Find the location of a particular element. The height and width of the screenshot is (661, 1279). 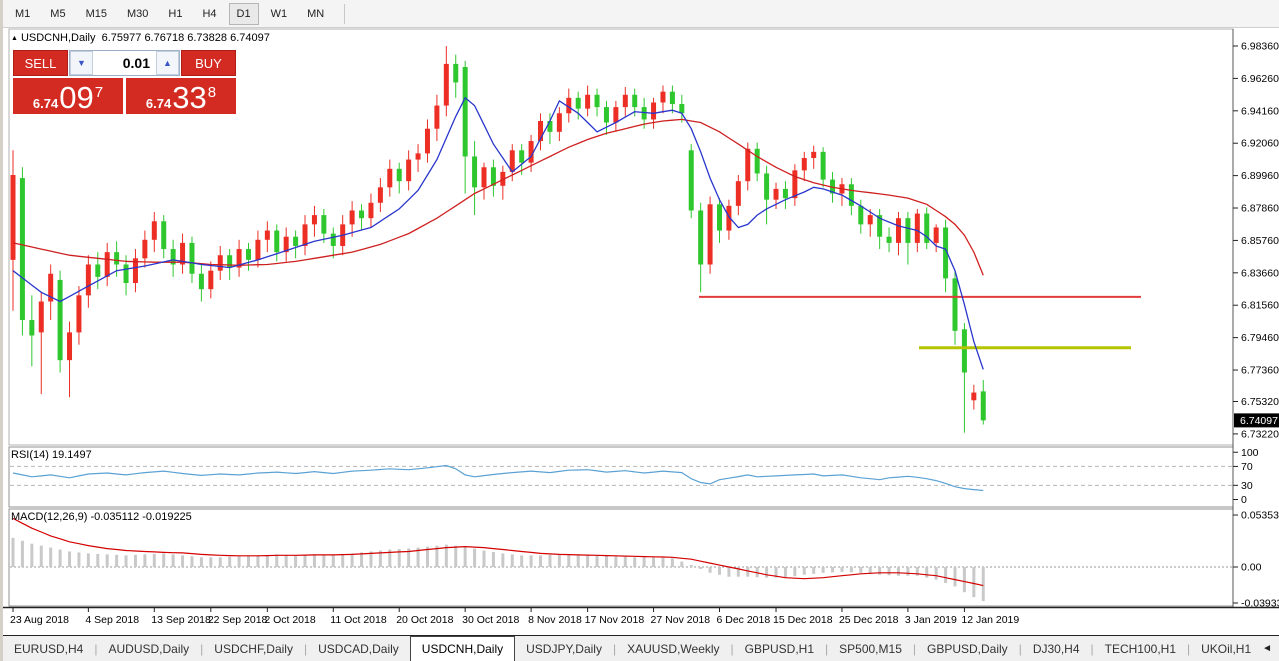

svg-text: 11 Oct 2018 is located at coordinates (358, 620).